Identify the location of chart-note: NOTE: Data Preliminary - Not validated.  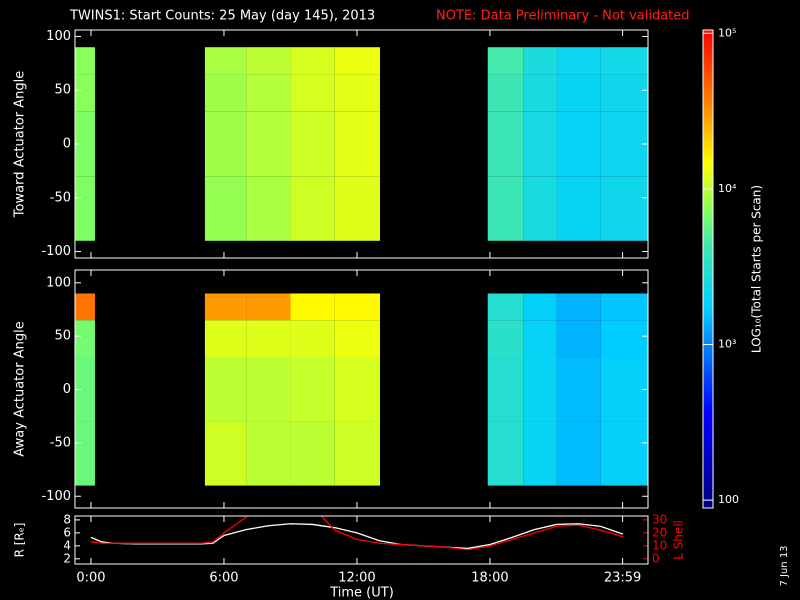
(563, 16).